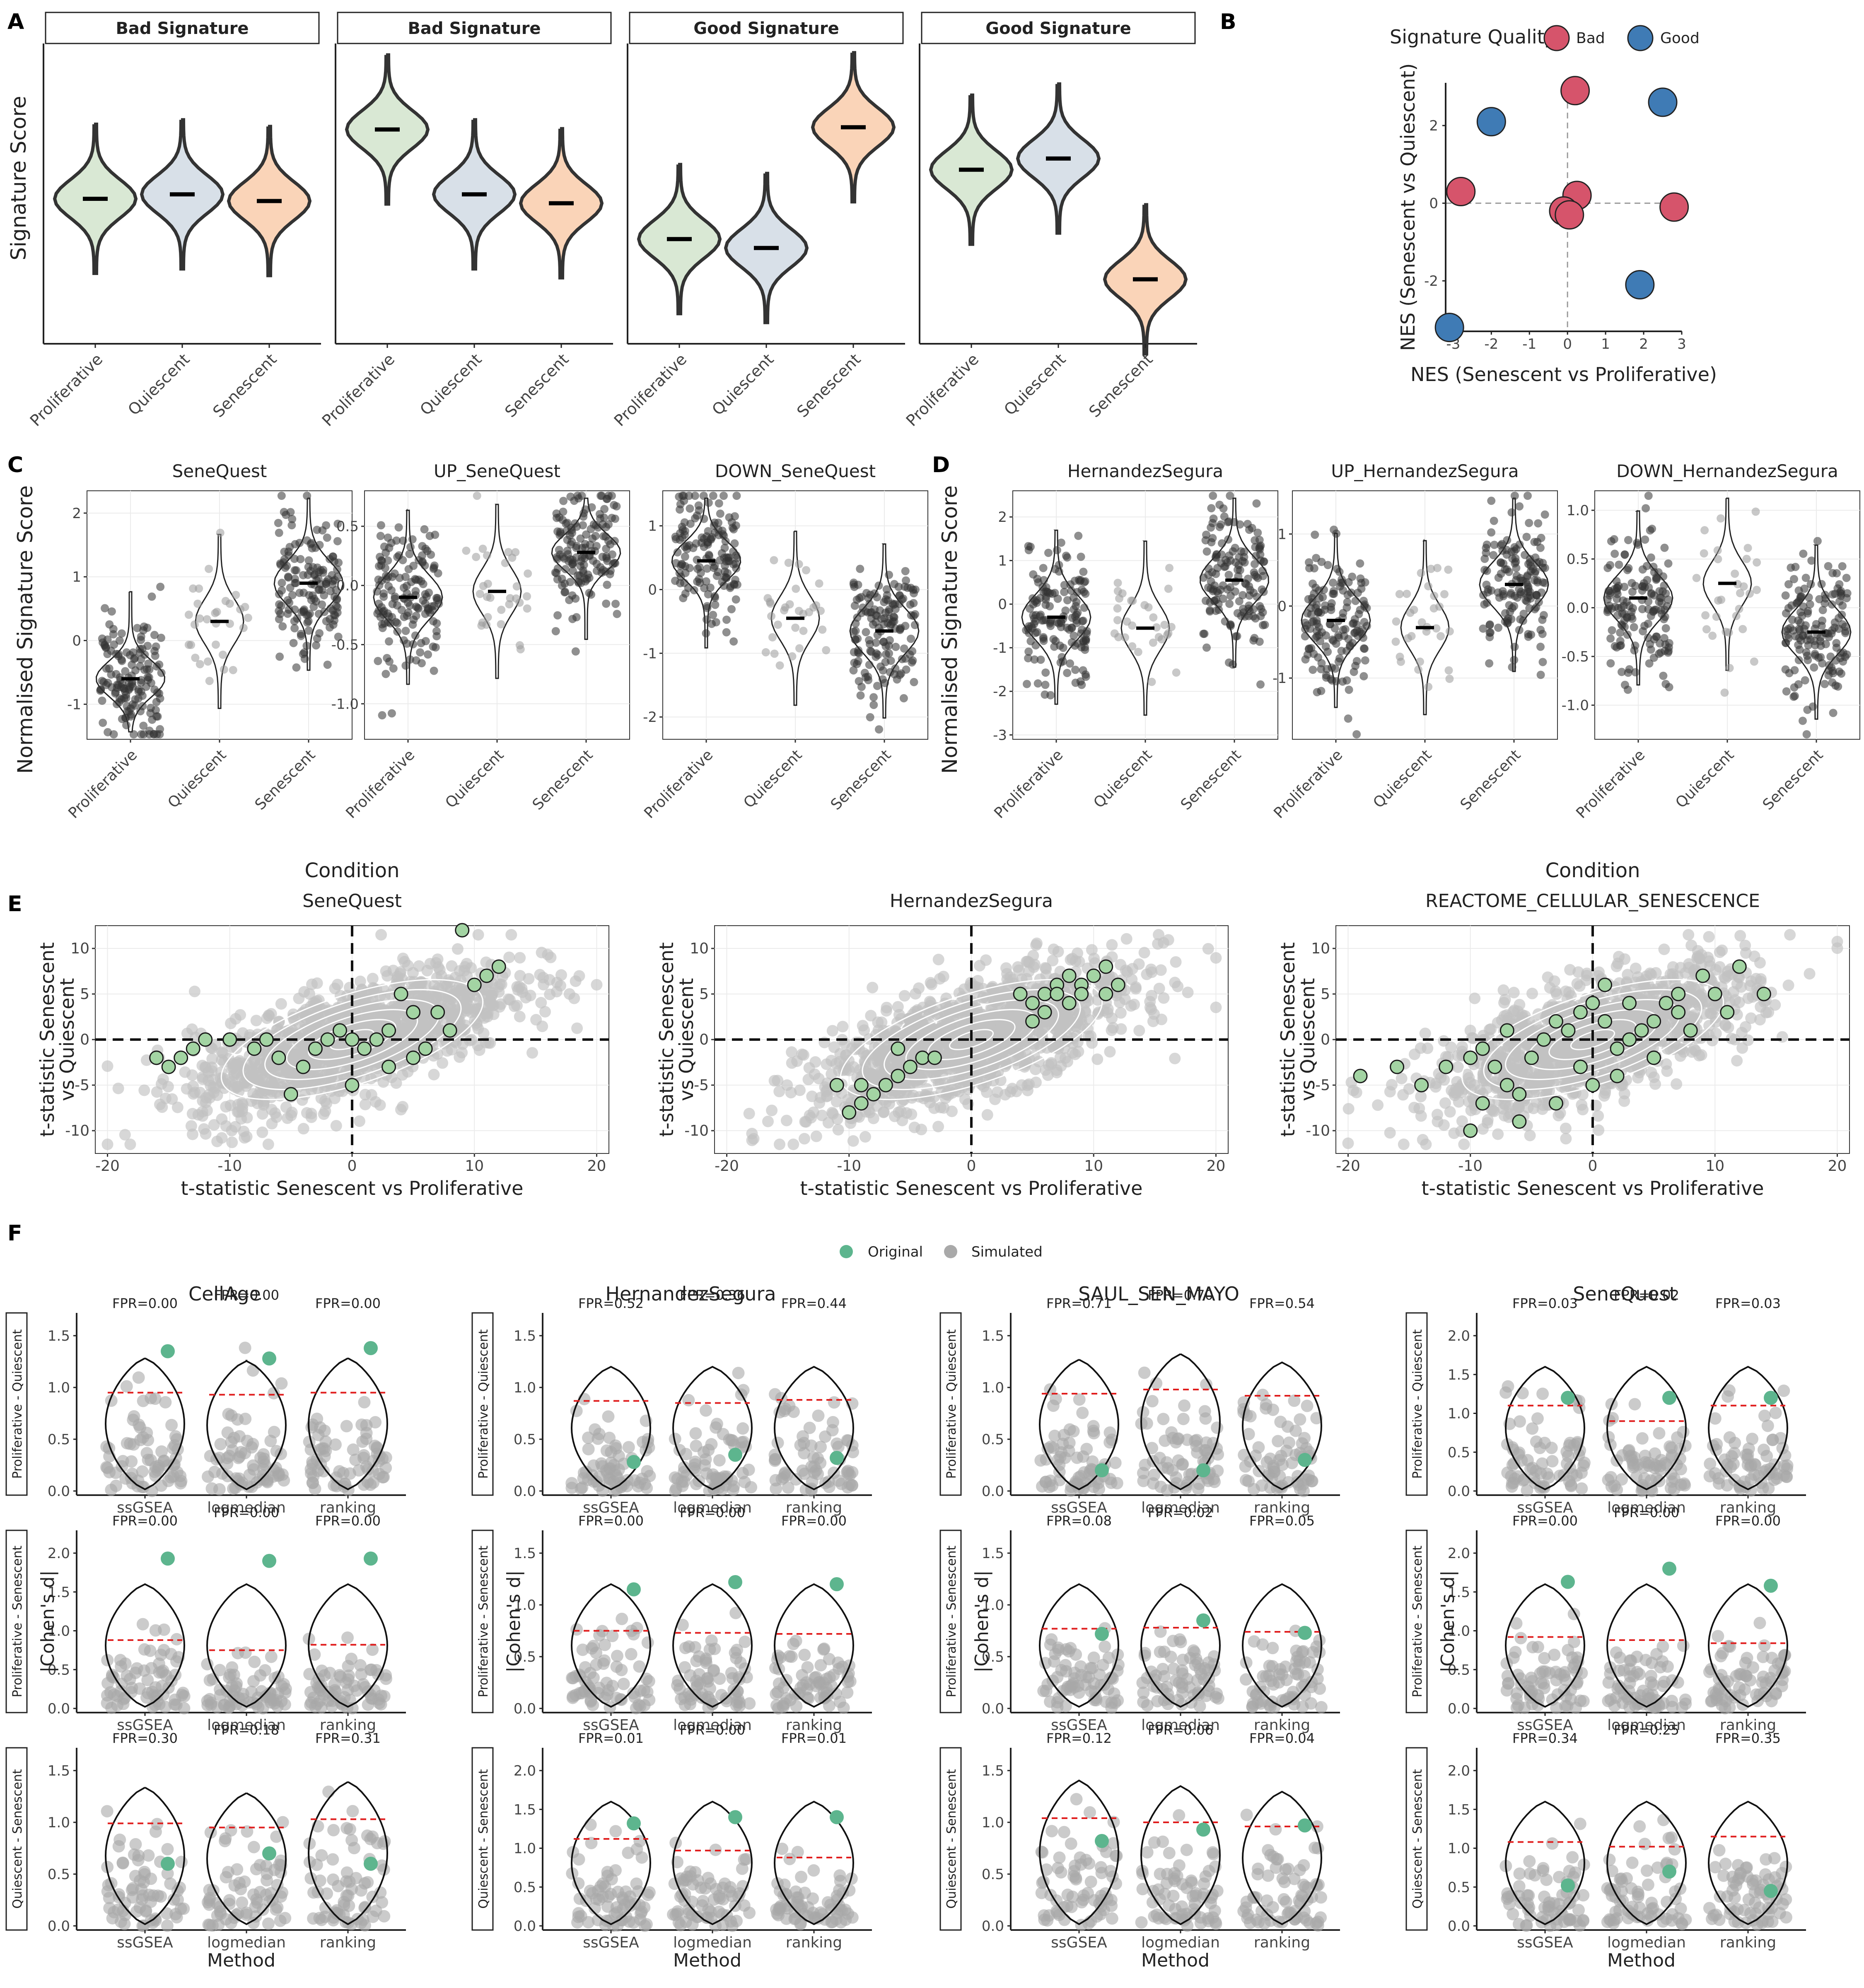  I want to click on y-tick-label: -1, so click(1000, 648).